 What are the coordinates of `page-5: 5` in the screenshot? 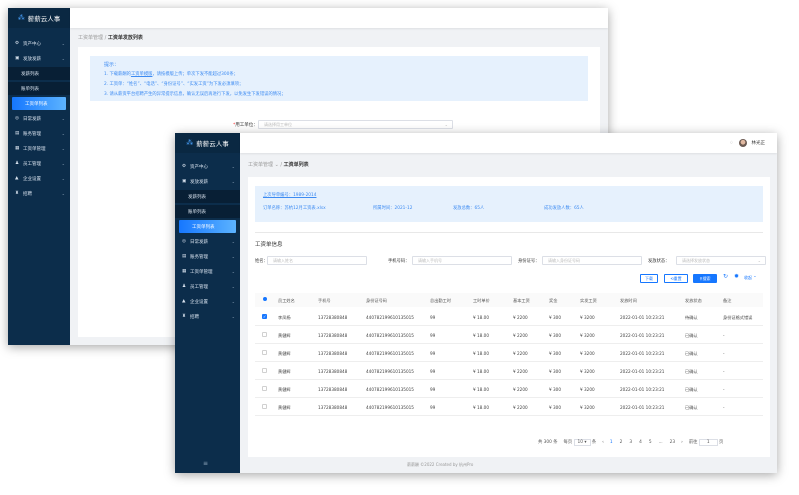 It's located at (650, 442).